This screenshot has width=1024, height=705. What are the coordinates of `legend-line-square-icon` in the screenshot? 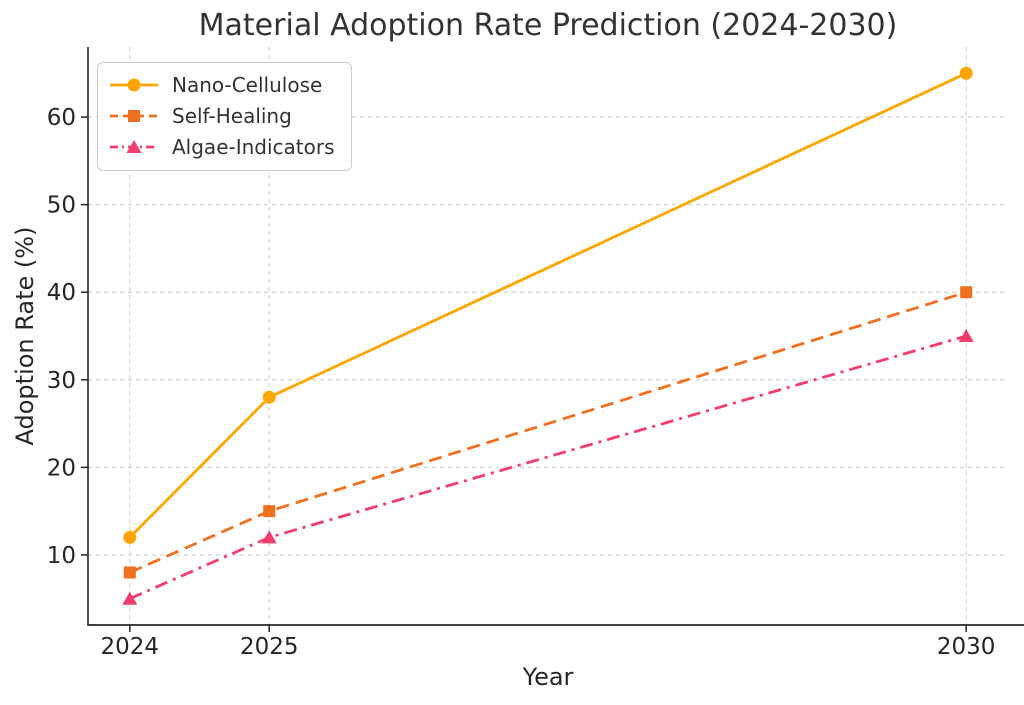 It's located at (134, 115).